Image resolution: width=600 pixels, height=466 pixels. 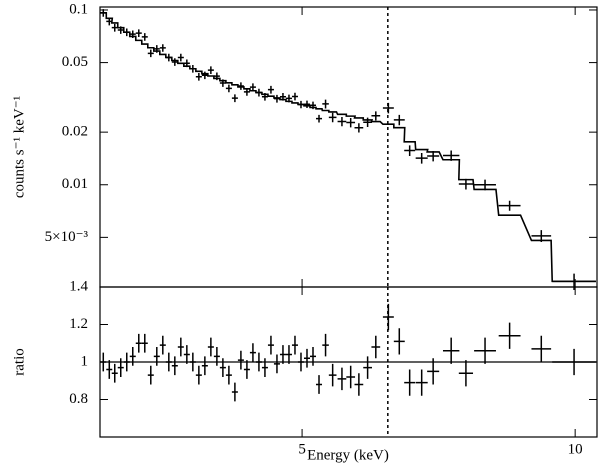 I want to click on y-tick-label: 1.4, so click(x=78, y=286).